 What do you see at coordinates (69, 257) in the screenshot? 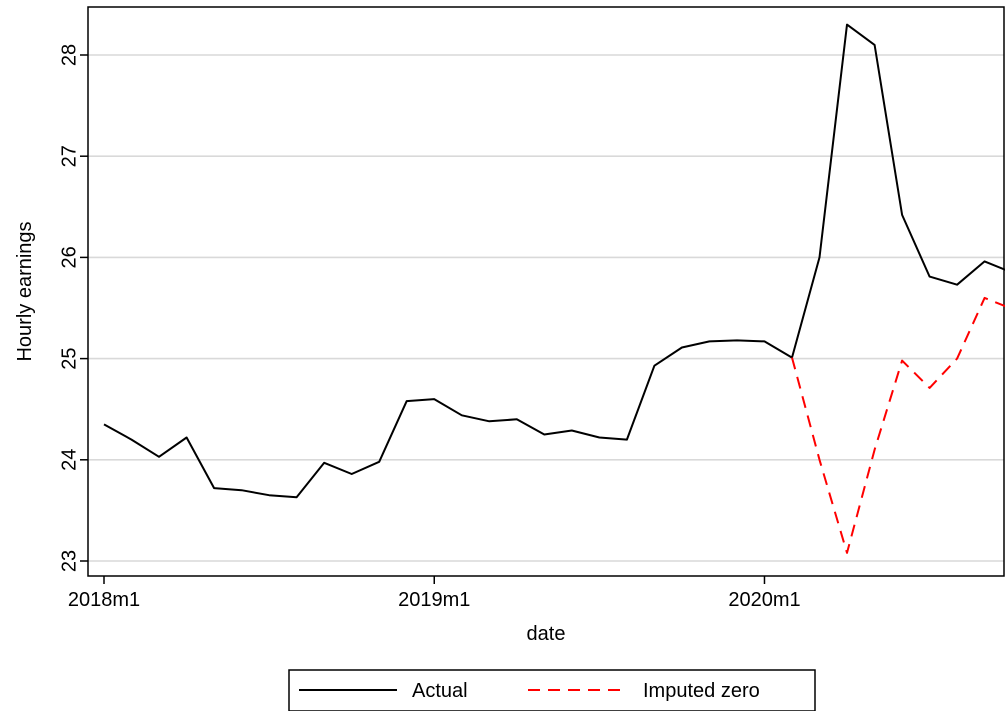
I see `y-tick-label: 26` at bounding box center [69, 257].